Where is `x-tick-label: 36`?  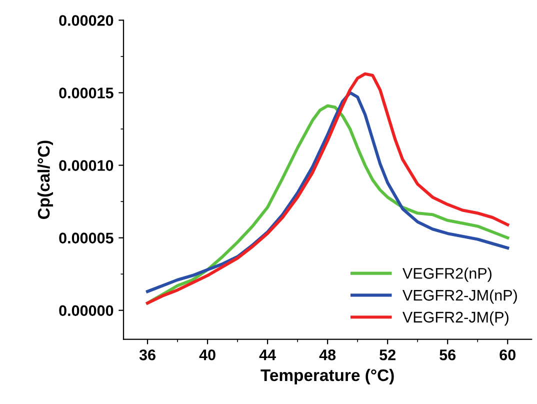
x-tick-label: 36 is located at coordinates (147, 354).